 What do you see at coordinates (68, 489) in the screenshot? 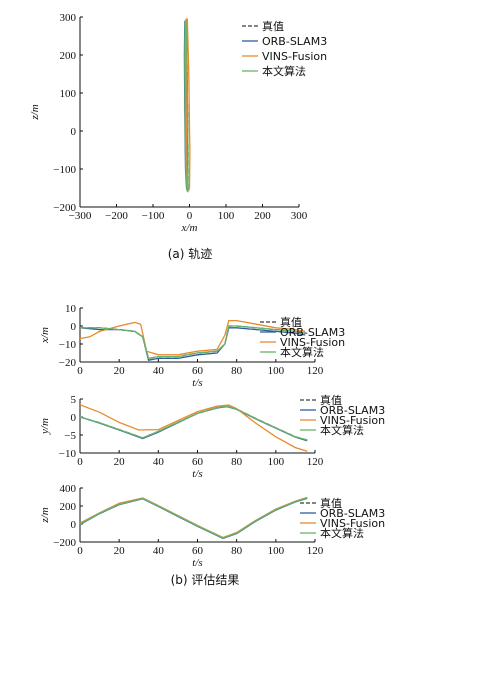
I see `y-tick-label: 400` at bounding box center [68, 489].